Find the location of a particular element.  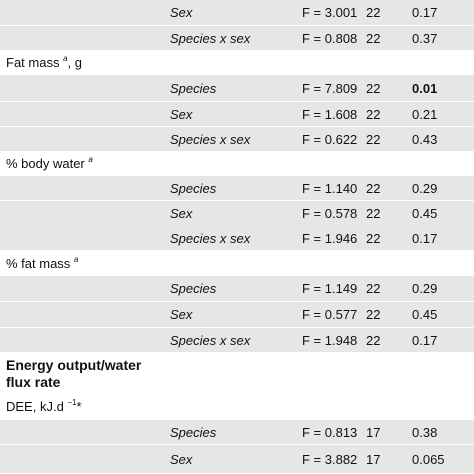

variable-label: Fat mass a, g is located at coordinates (44, 63).